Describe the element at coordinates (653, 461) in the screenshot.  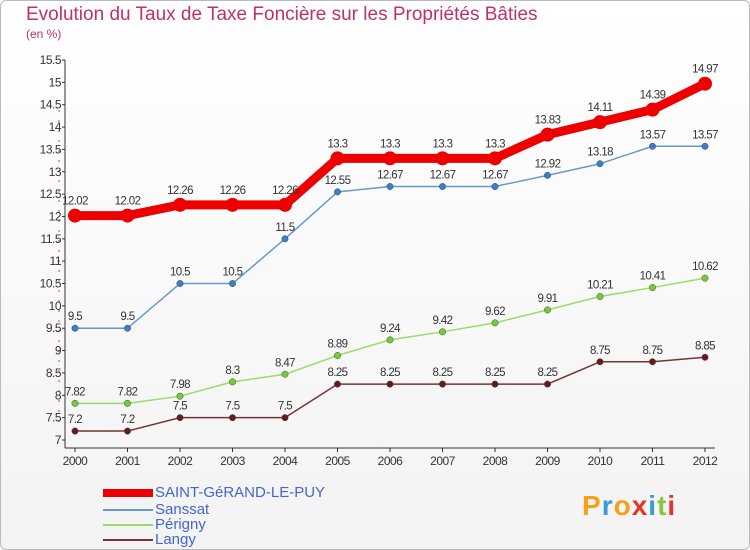
I see `x-tick-label: 2011` at that location.